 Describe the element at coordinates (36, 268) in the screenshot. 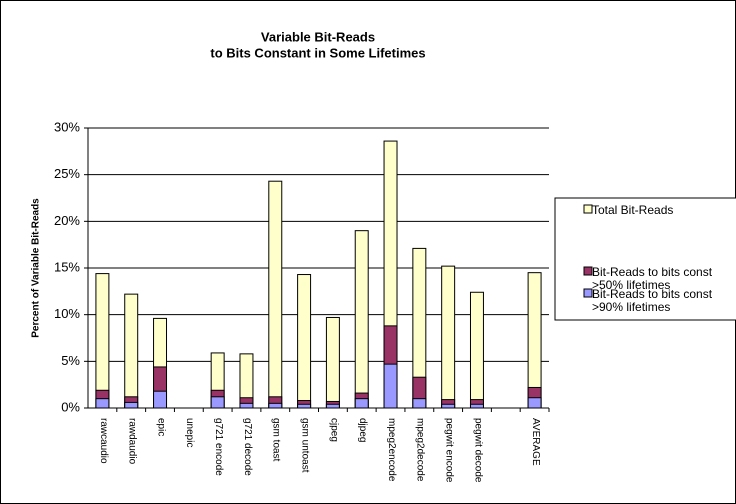

I see `y-axis-label: Percent of Variable Bit-Reads` at that location.